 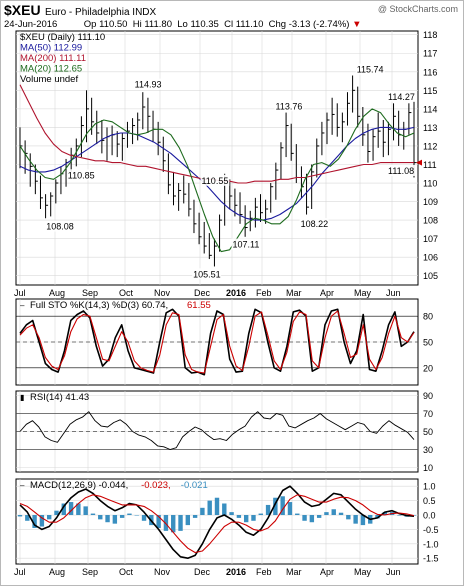 I want to click on quote-date: 24-Jun-2016, so click(x=31, y=24).